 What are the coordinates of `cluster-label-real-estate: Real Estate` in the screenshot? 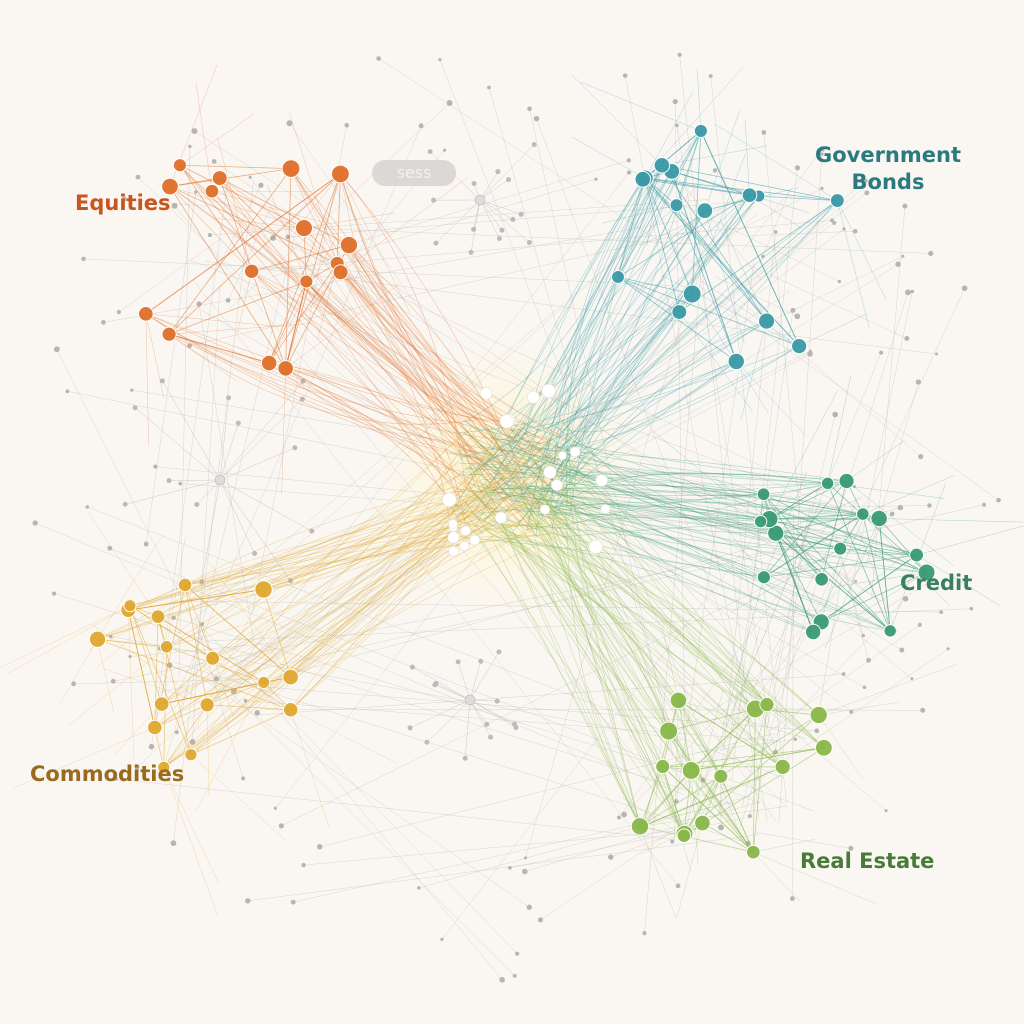 It's located at (867, 861).